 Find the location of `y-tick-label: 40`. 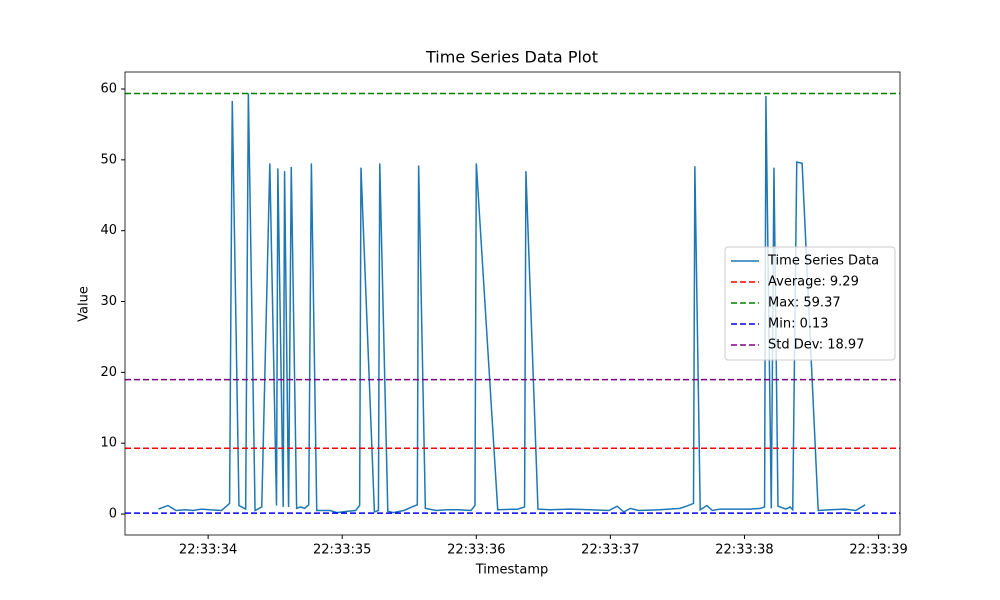

y-tick-label: 40 is located at coordinates (108, 230).